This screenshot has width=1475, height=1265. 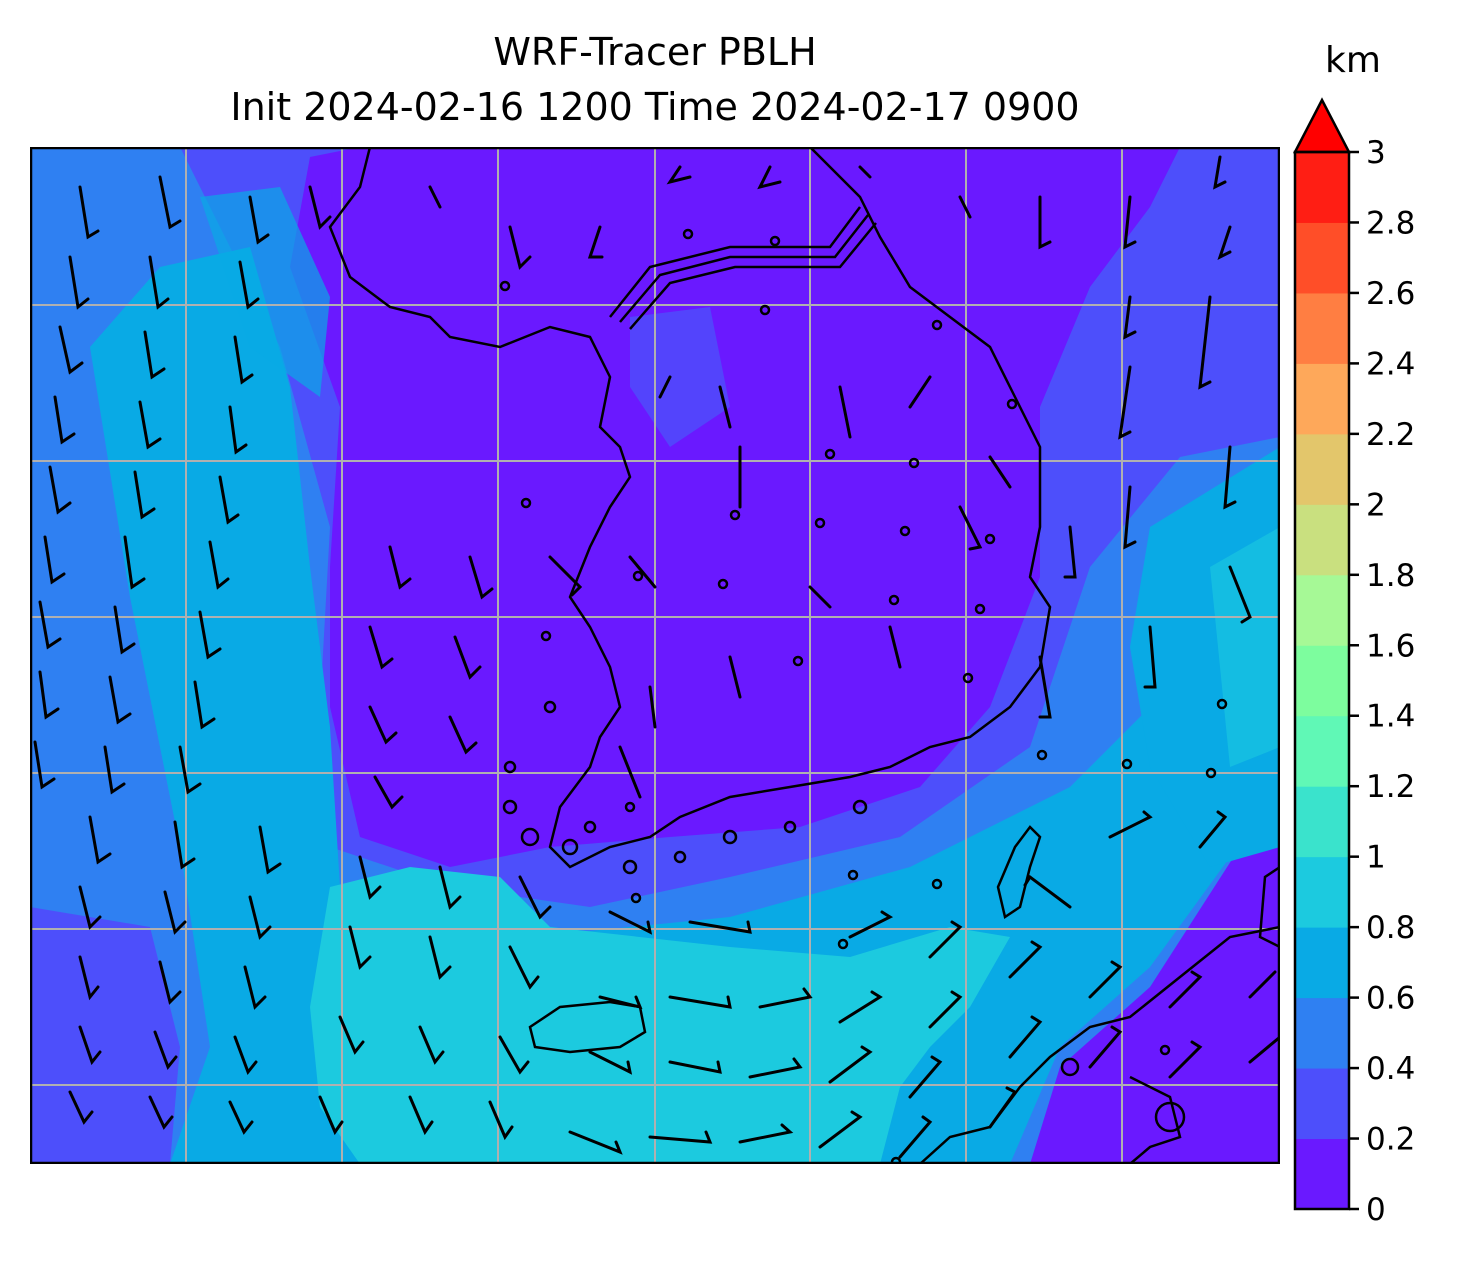 I want to click on colorbar-tick-label: 0.6, so click(x=1390, y=999).